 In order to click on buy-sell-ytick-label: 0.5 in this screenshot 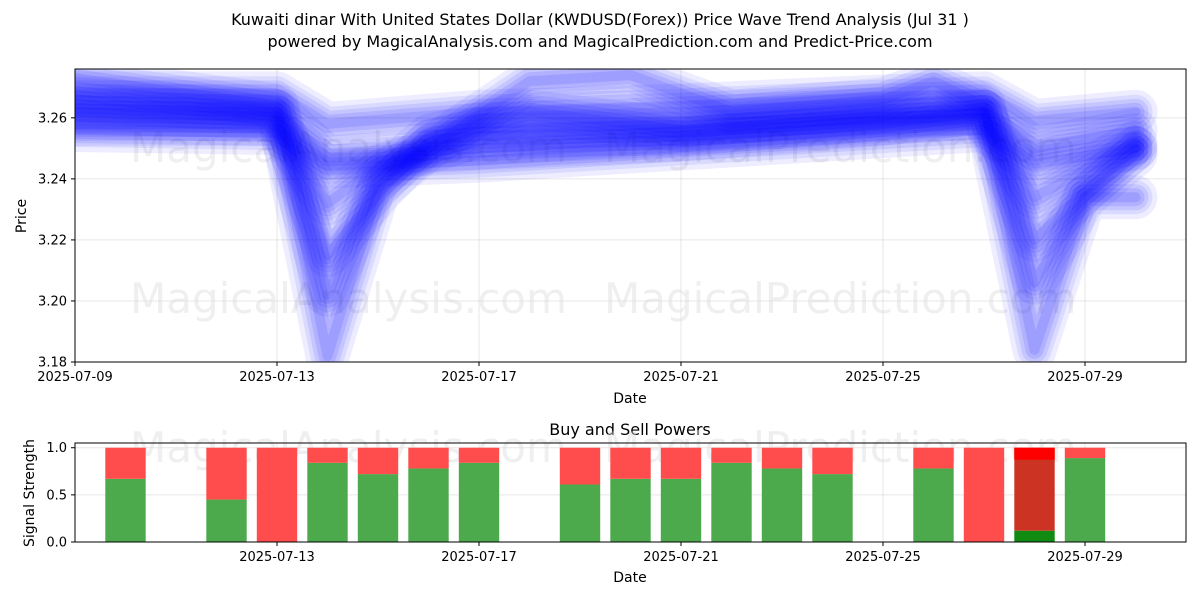, I will do `click(56, 495)`.